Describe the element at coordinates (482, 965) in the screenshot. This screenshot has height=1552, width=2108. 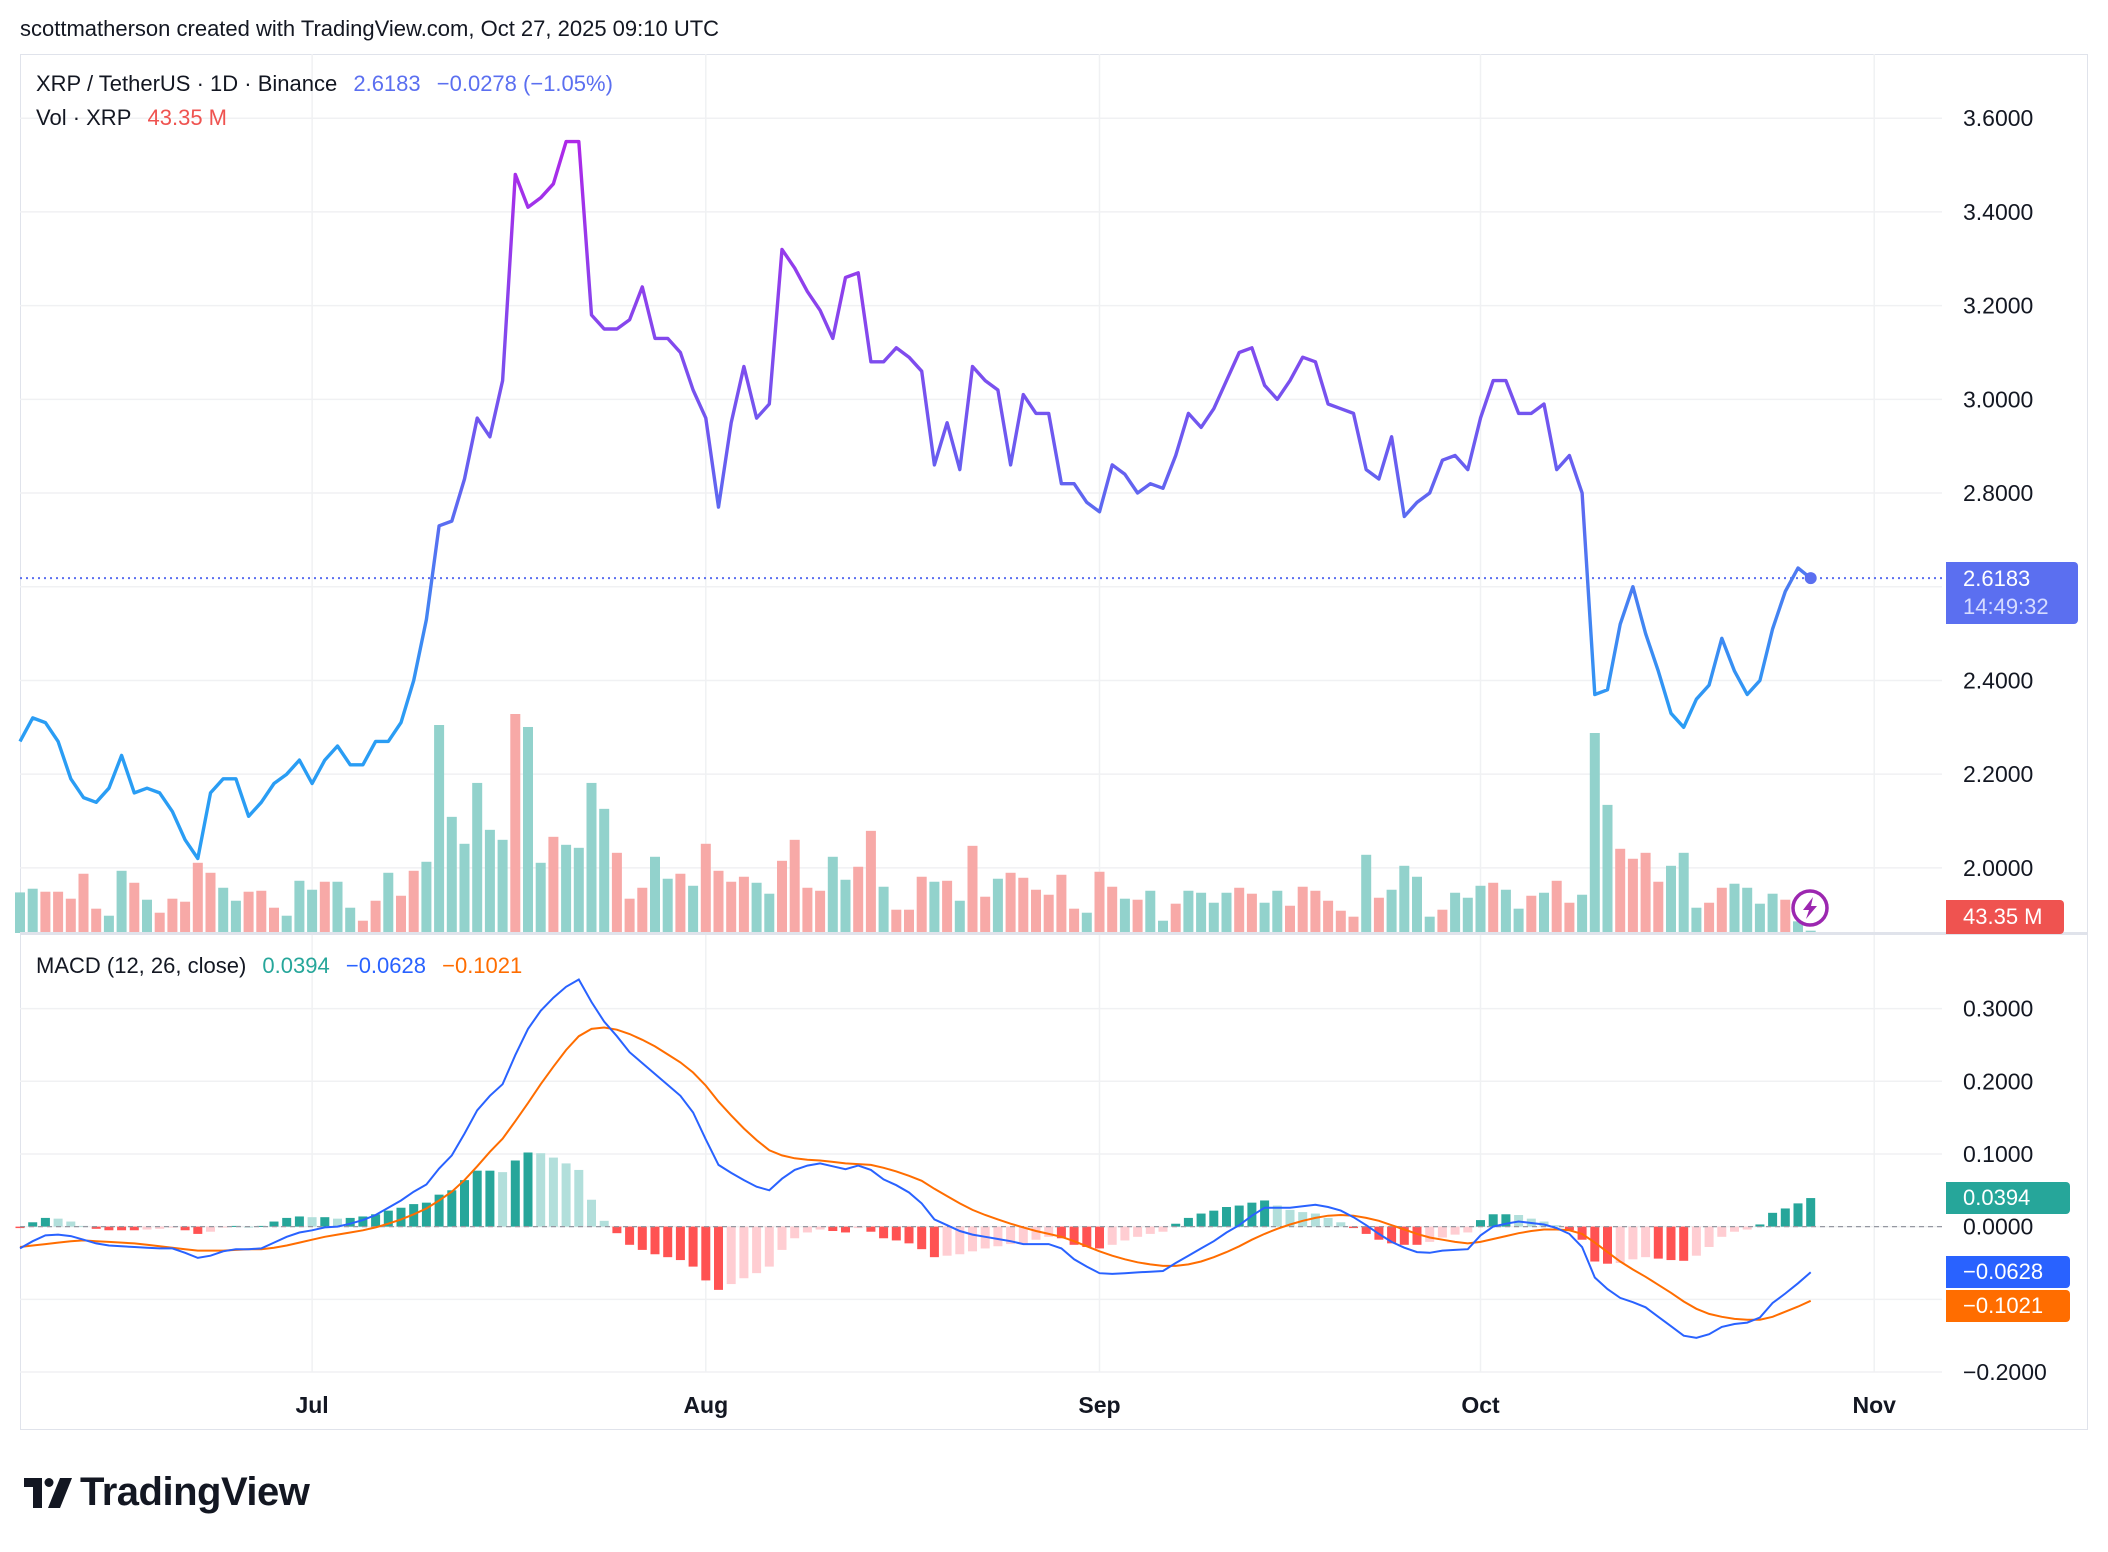
I see `macd-signal-value: −0.1021` at that location.